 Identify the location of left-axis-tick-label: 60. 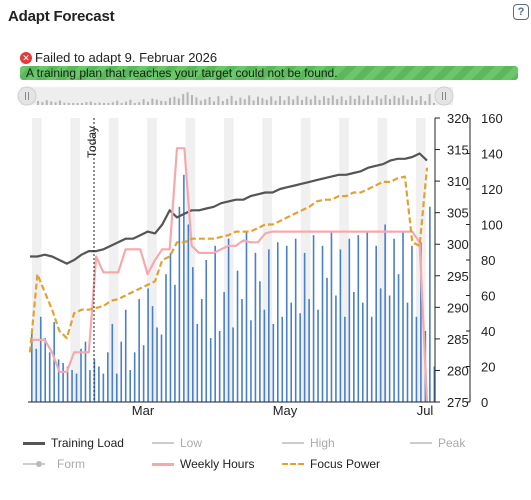
(488, 296).